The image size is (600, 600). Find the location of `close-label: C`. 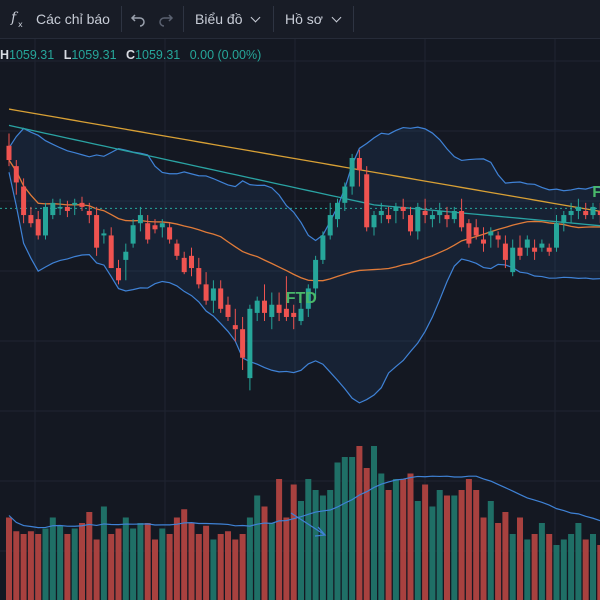

close-label: C is located at coordinates (131, 55).